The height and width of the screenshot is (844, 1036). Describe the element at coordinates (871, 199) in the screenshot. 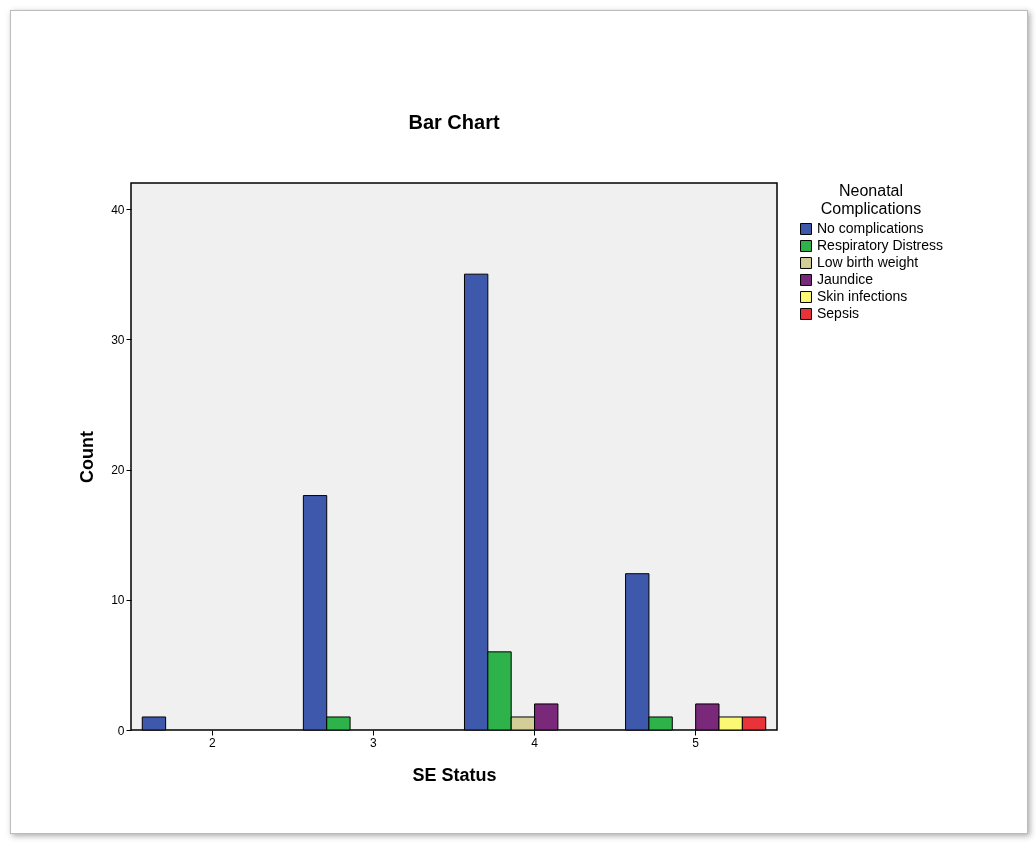

I see `legend-title: Neonatal Complications` at that location.